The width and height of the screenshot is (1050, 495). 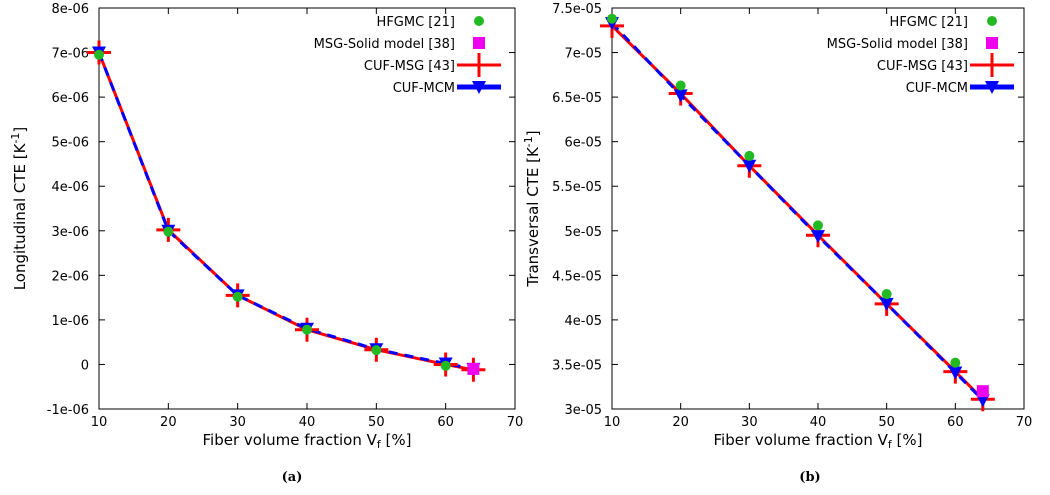 What do you see at coordinates (19, 209) in the screenshot?
I see `y-axis-title: Longitudinal CTE [K-1]` at bounding box center [19, 209].